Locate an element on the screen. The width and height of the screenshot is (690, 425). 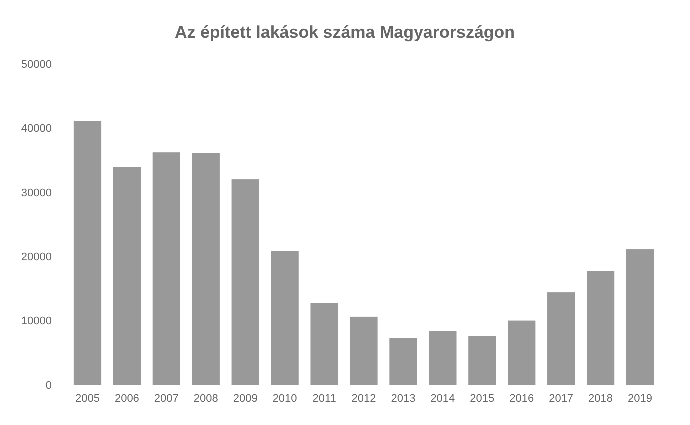
y-tick-label: 50000 is located at coordinates (36, 64).